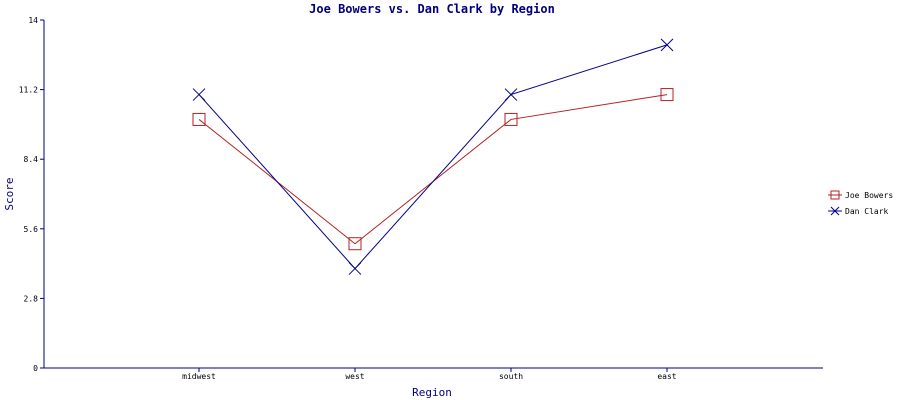 The image size is (900, 400). What do you see at coordinates (31, 298) in the screenshot?
I see `y-tick-label: 2.8` at bounding box center [31, 298].